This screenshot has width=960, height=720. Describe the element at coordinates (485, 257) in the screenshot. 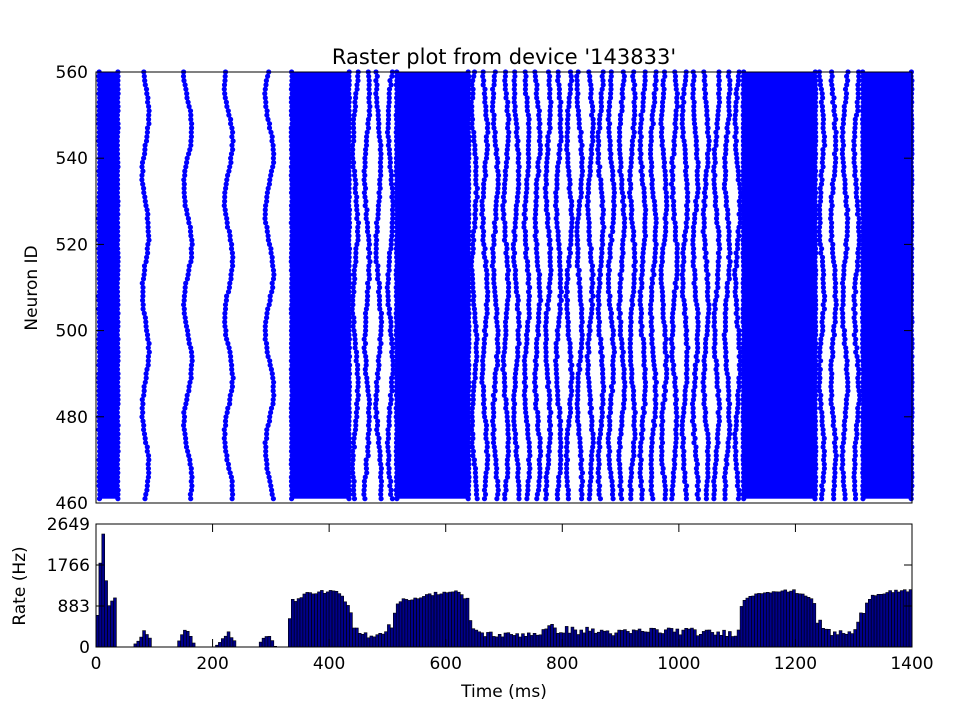

I see `spike-1956` at that location.